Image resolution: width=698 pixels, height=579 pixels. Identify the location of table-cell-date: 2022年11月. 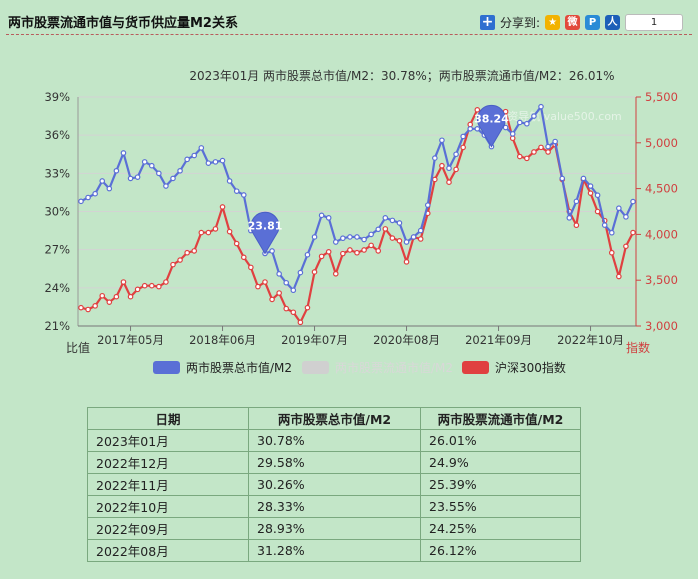
(168, 484).